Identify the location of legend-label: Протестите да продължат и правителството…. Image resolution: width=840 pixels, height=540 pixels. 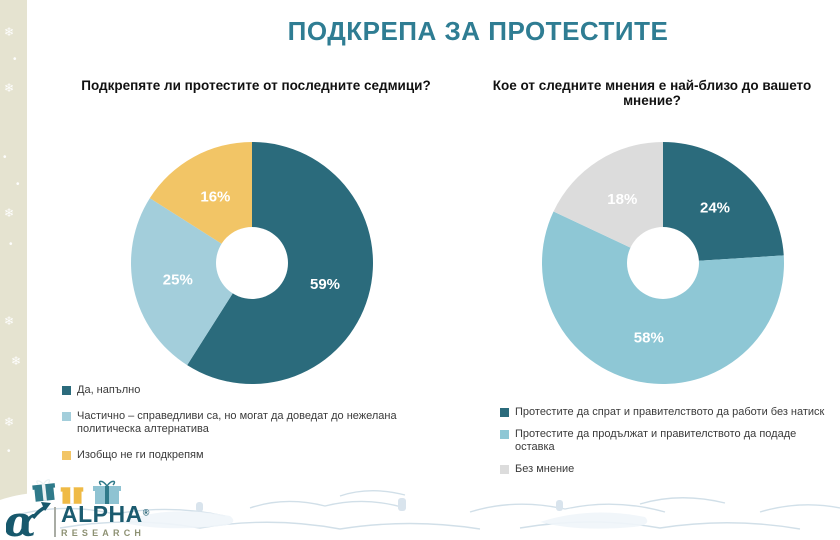
(656, 440).